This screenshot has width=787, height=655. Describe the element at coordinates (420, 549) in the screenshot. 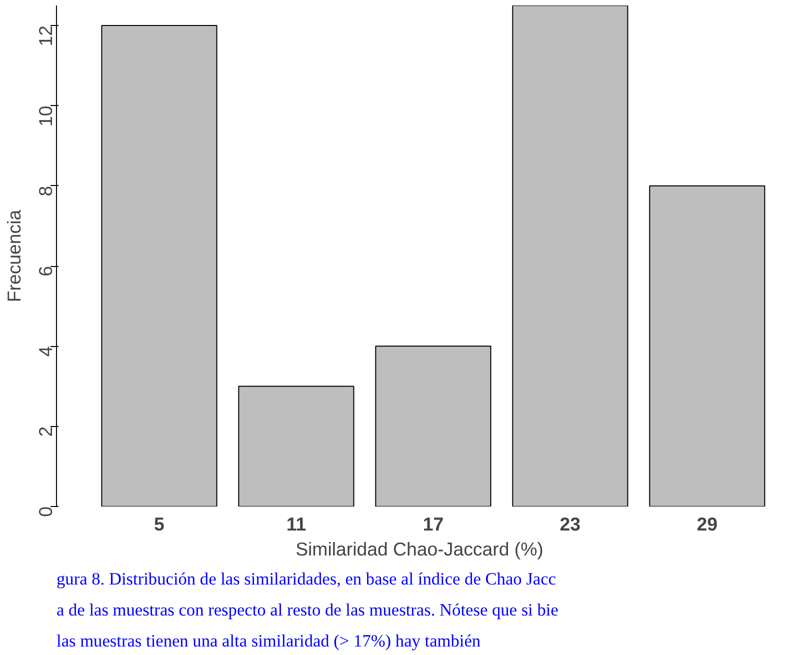

I see `x-axis-title: Similaridad Chao-Jaccard (%)` at that location.